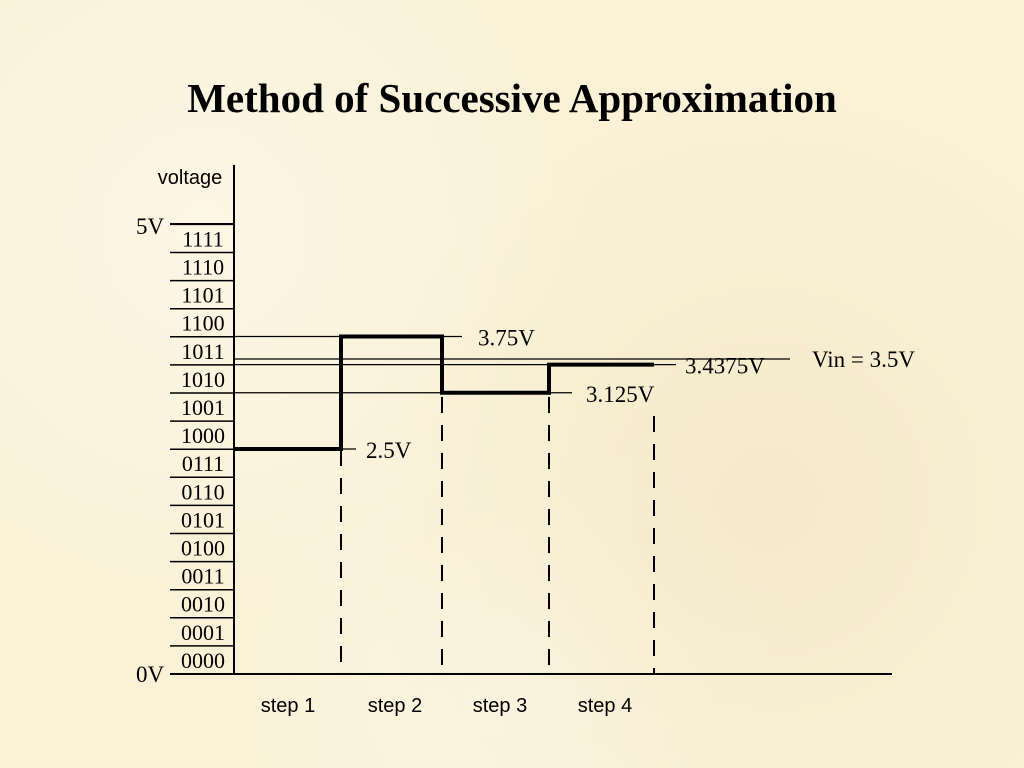 Image resolution: width=1024 pixels, height=768 pixels. I want to click on code-label: 1111, so click(203, 238).